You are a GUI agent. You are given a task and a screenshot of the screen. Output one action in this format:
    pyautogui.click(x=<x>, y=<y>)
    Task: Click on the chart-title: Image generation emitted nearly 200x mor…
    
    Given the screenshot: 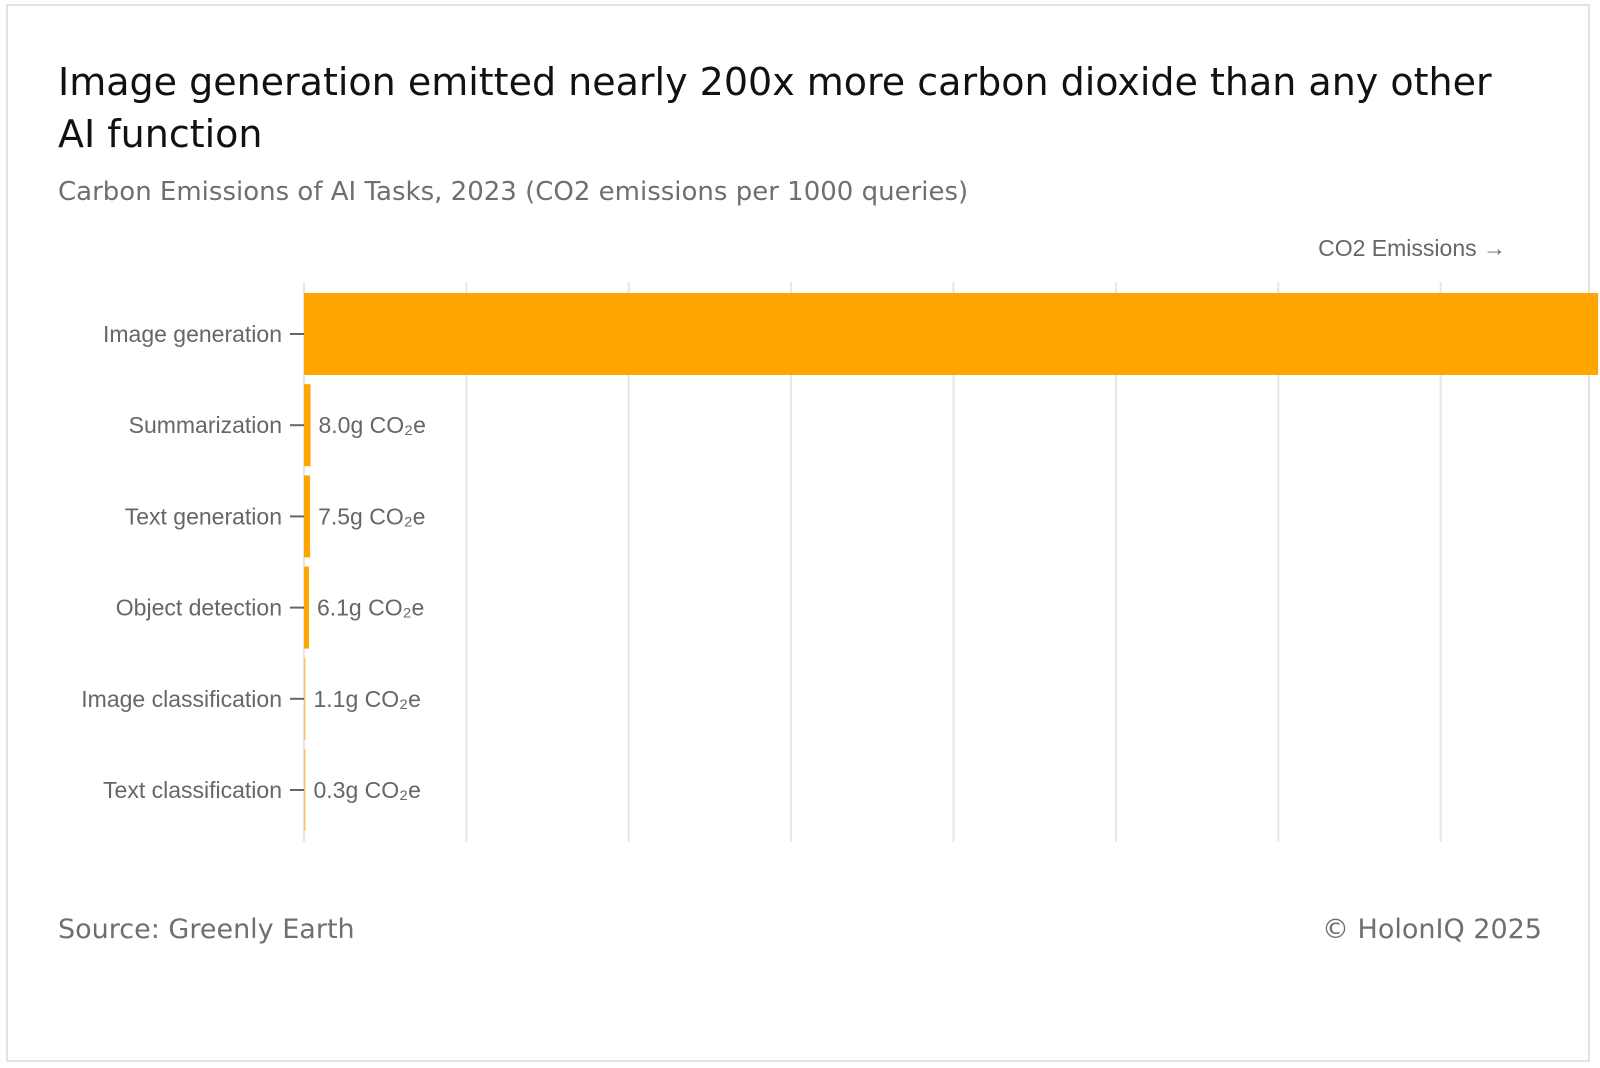 What is the action you would take?
    pyautogui.click(x=775, y=108)
    